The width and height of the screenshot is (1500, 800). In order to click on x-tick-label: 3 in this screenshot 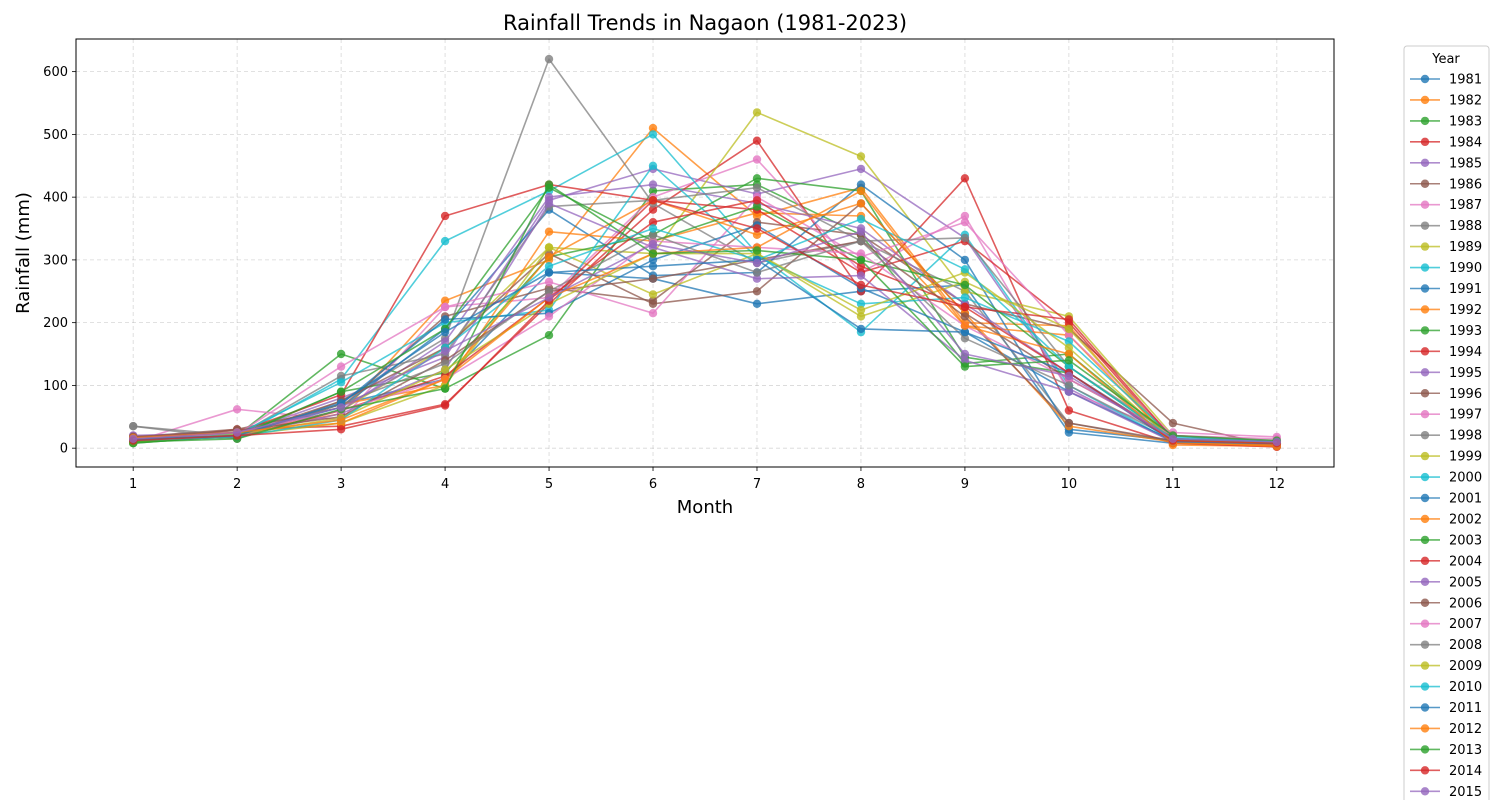, I will do `click(341, 484)`.